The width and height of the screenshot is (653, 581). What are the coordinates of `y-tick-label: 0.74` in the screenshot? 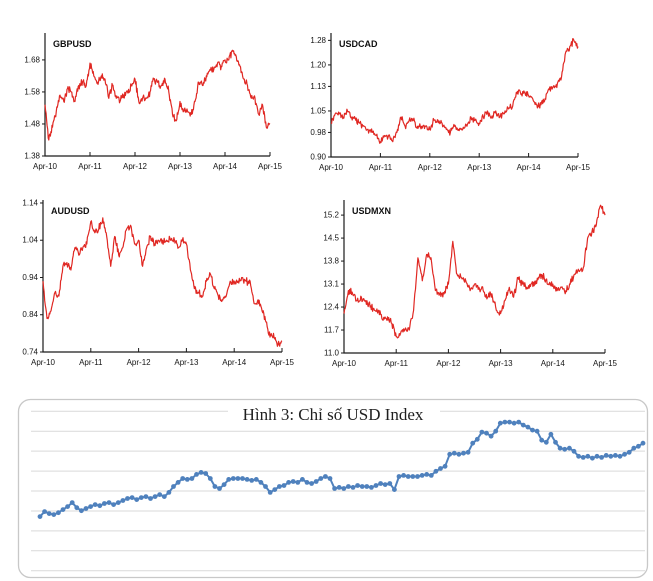 It's located at (30, 352).